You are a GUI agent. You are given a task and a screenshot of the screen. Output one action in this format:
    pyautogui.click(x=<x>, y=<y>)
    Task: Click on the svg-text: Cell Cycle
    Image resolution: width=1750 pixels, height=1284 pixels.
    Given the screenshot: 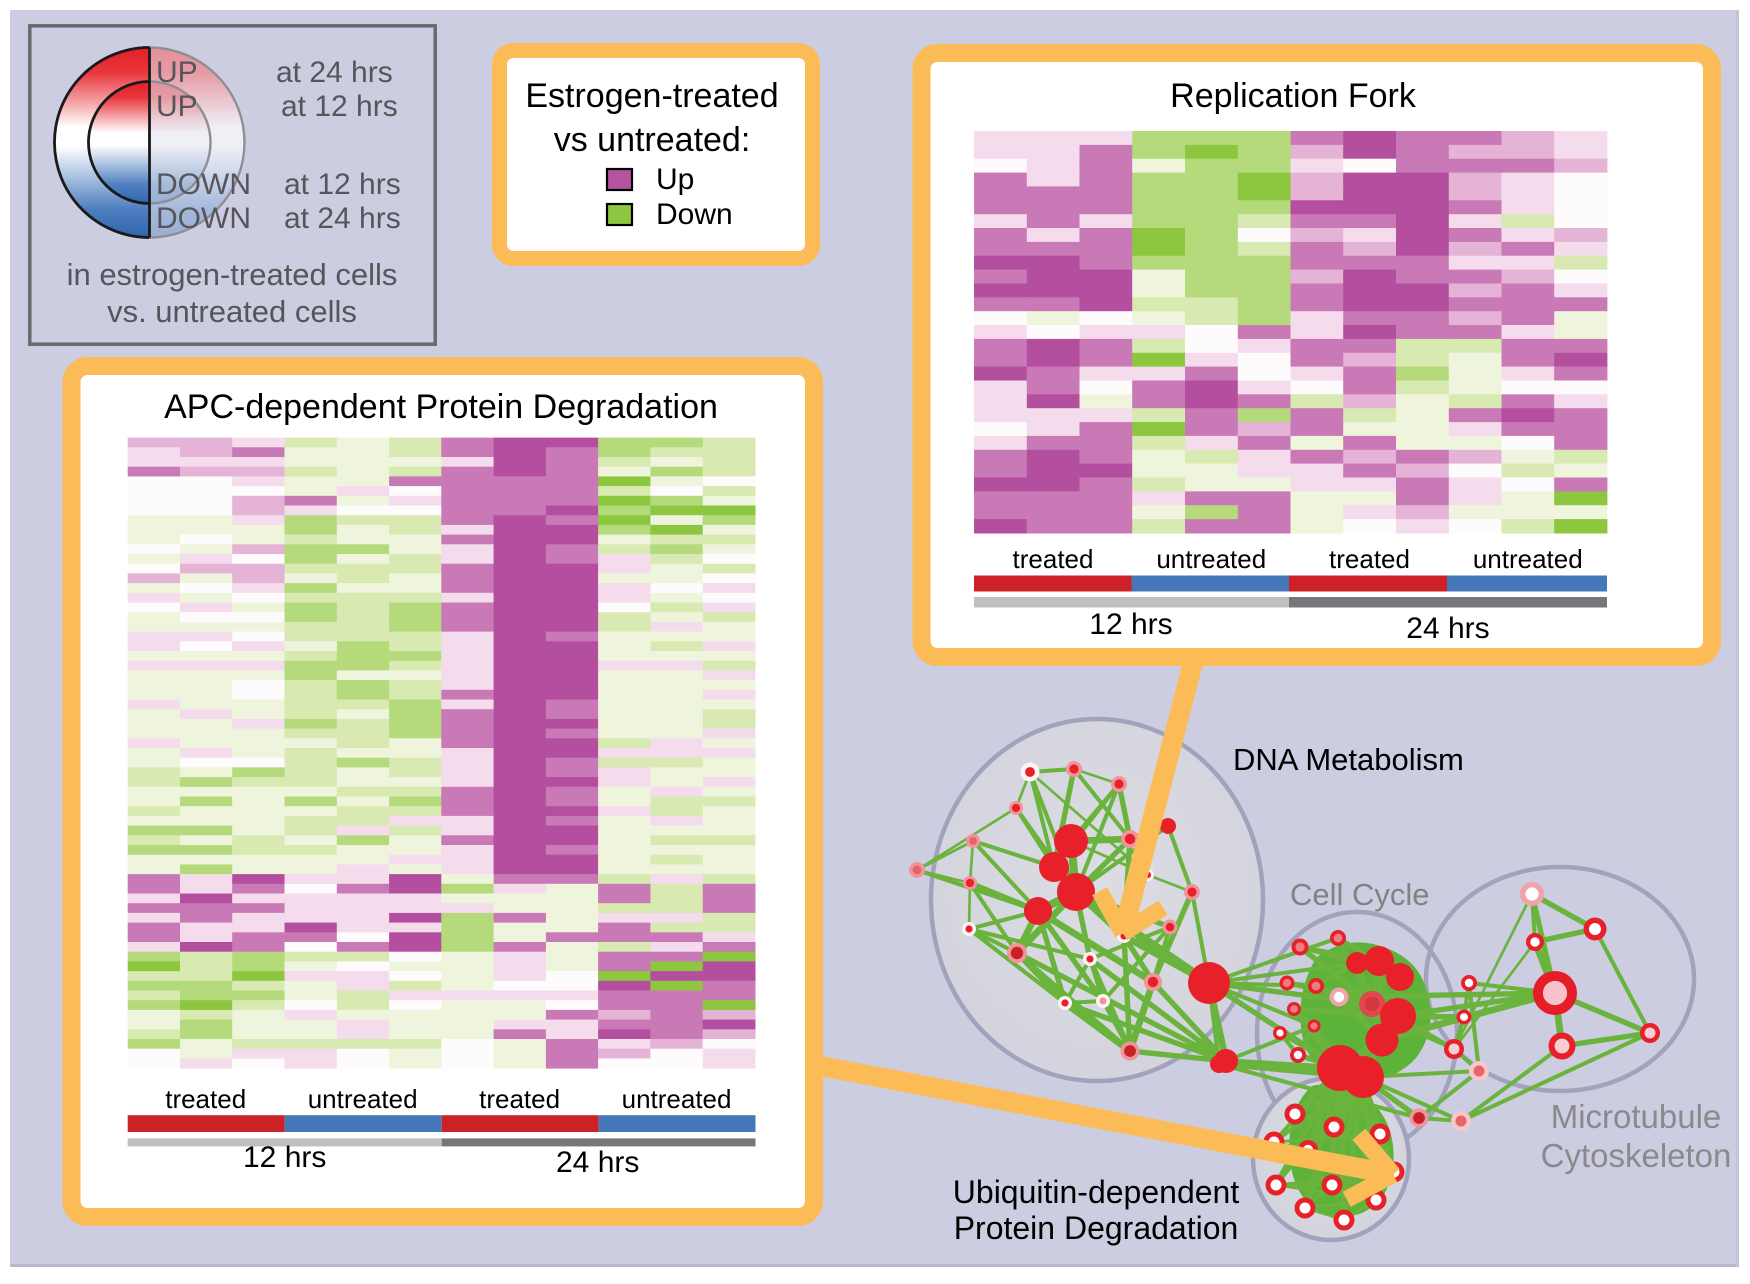 What is the action you would take?
    pyautogui.click(x=1360, y=894)
    